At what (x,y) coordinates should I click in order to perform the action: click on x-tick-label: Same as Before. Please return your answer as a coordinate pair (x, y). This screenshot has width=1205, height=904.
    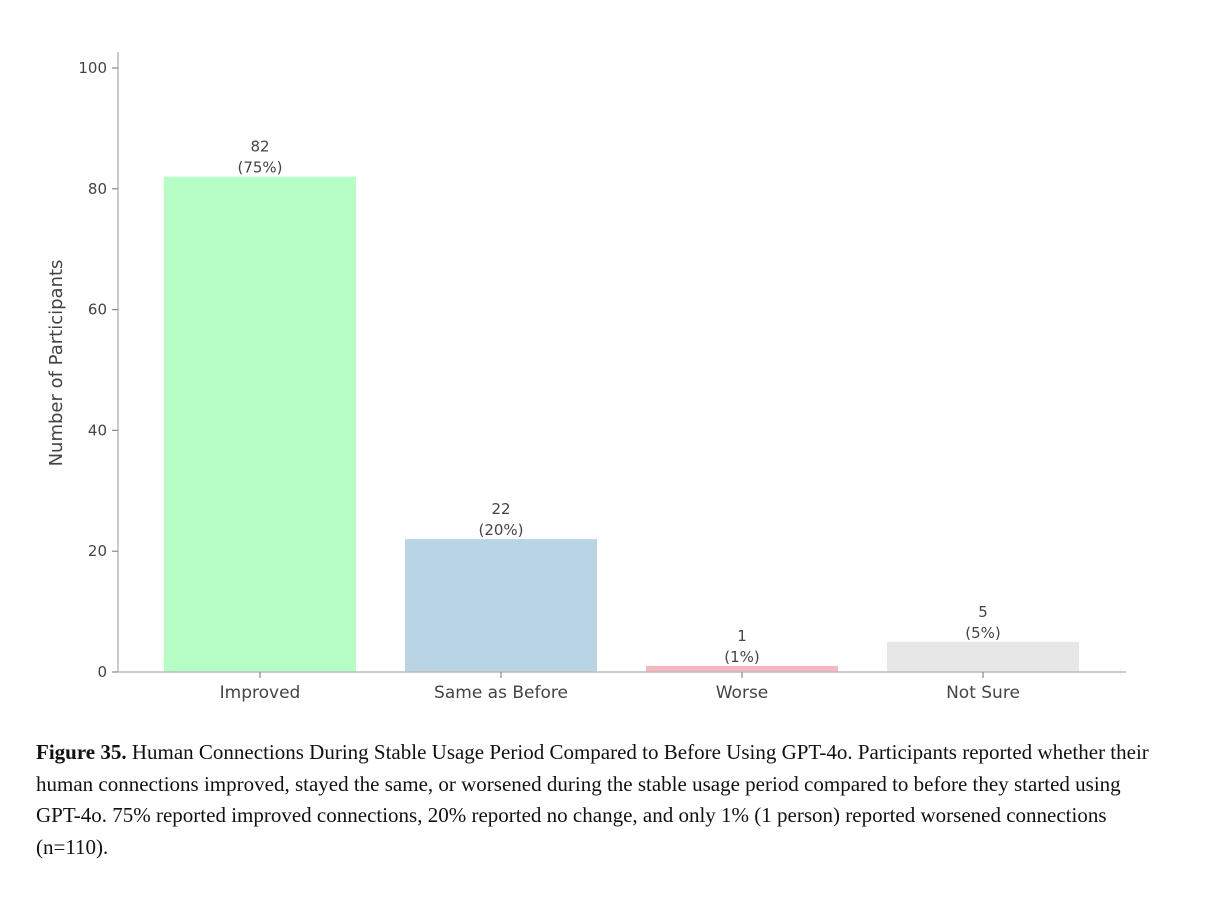
    Looking at the image, I should click on (501, 693).